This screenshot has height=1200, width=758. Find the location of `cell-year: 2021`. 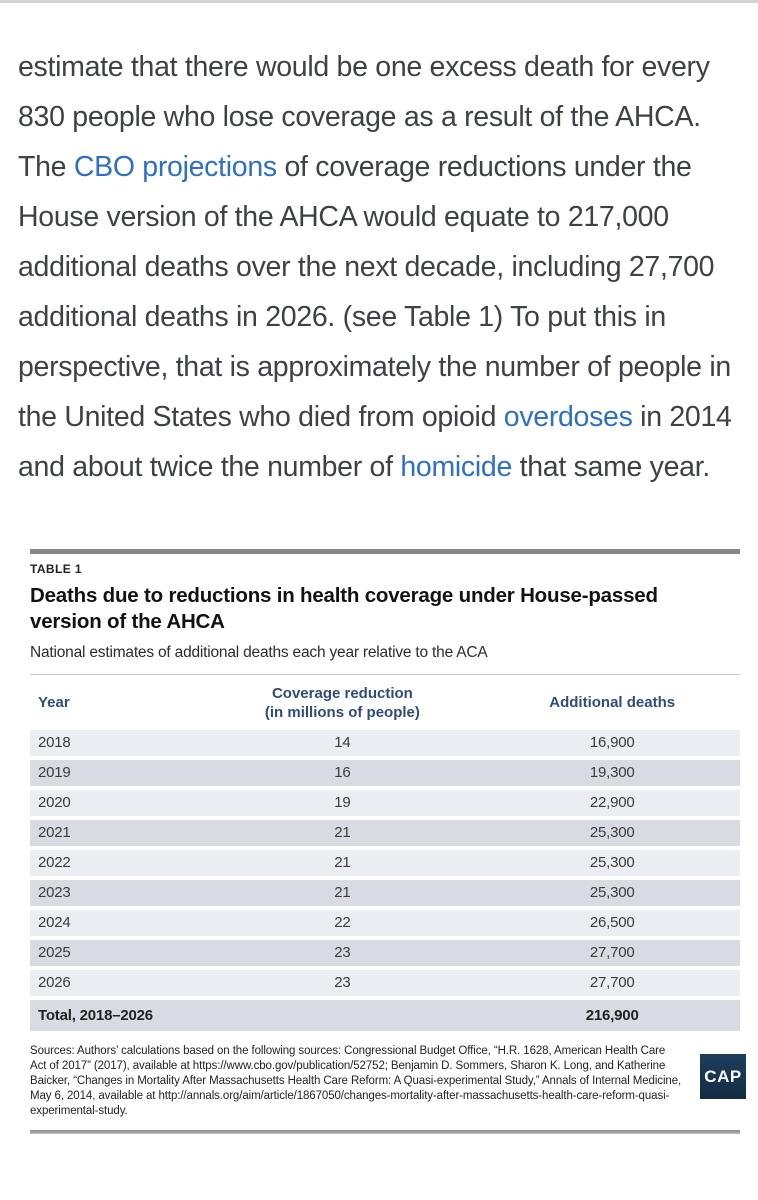

cell-year: 2021 is located at coordinates (54, 832).